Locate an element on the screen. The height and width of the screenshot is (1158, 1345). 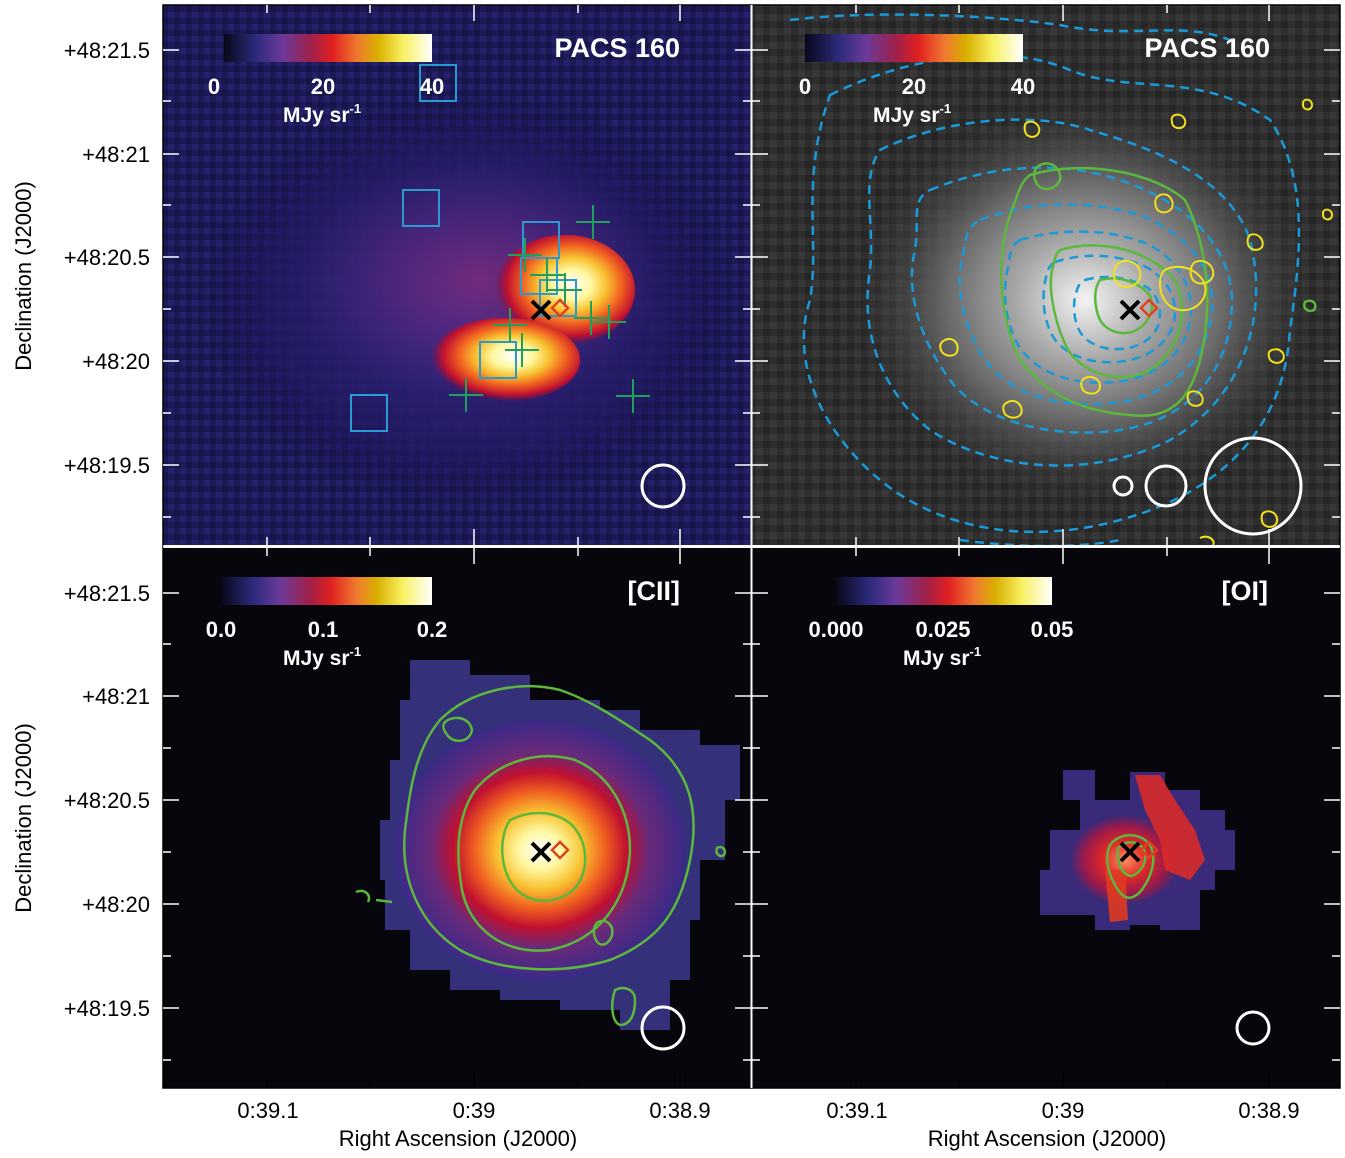
panel-tr-yellow-contours is located at coordinates (1136, 321).